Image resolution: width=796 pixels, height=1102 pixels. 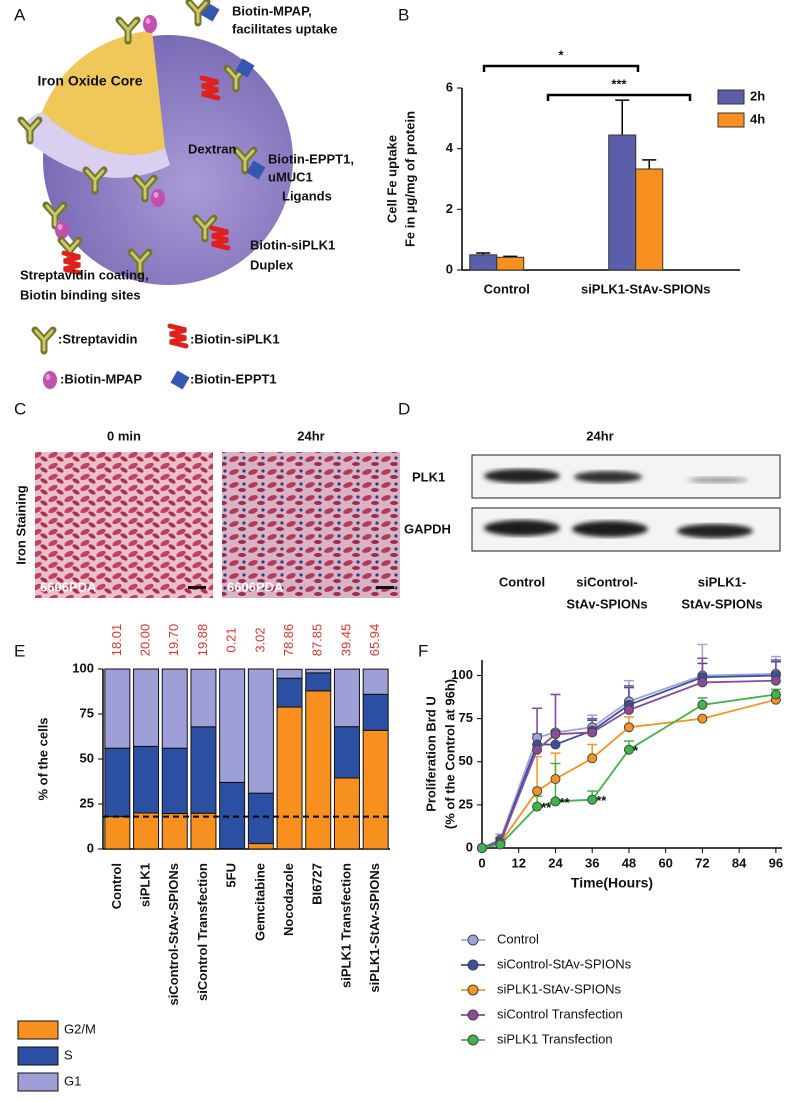 I want to click on row-label: PLK1, so click(x=428, y=476).